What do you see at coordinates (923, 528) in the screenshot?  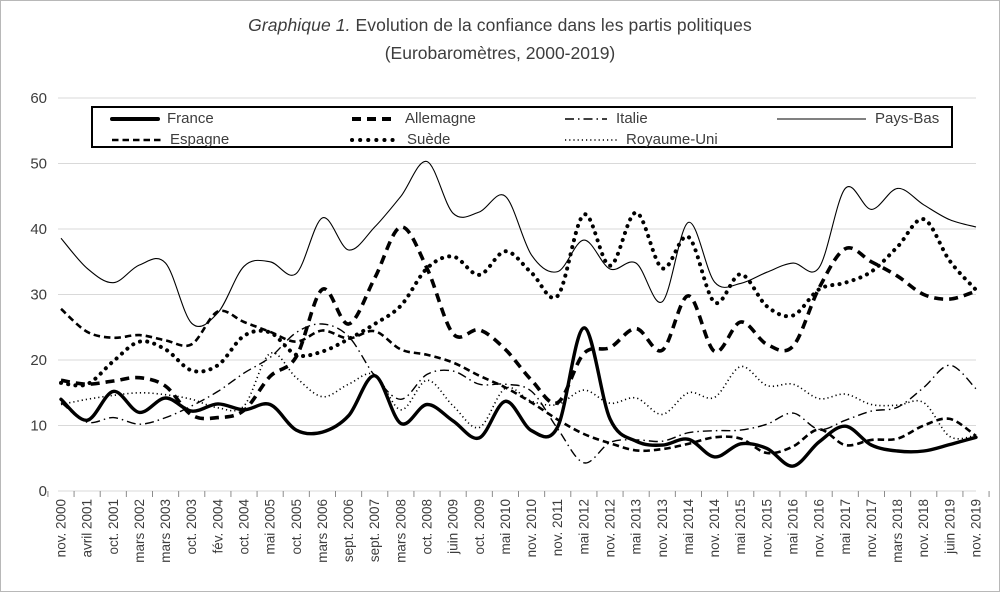 I see `x-tick-label: nov. 2018` at bounding box center [923, 528].